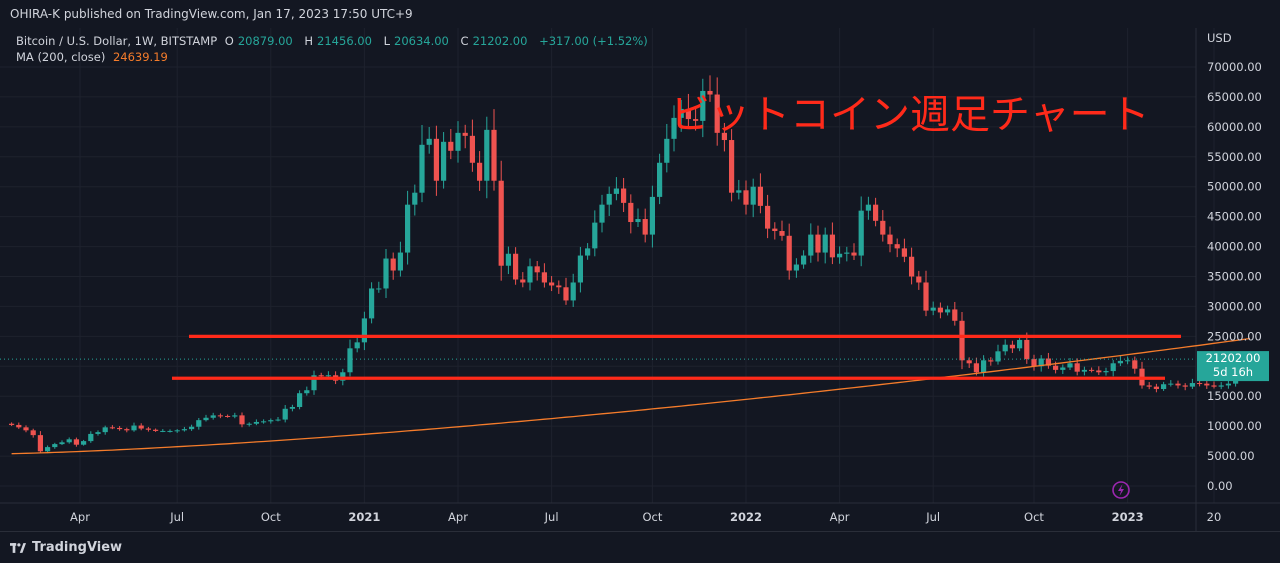  I want to click on tradingview-logo: TradingView, so click(66, 547).